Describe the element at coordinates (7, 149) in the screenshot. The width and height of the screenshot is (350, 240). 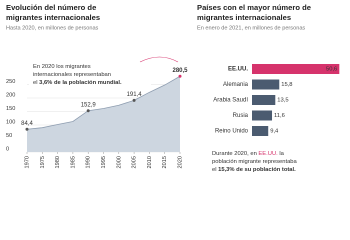
I see `y-tick-label: 0` at that location.